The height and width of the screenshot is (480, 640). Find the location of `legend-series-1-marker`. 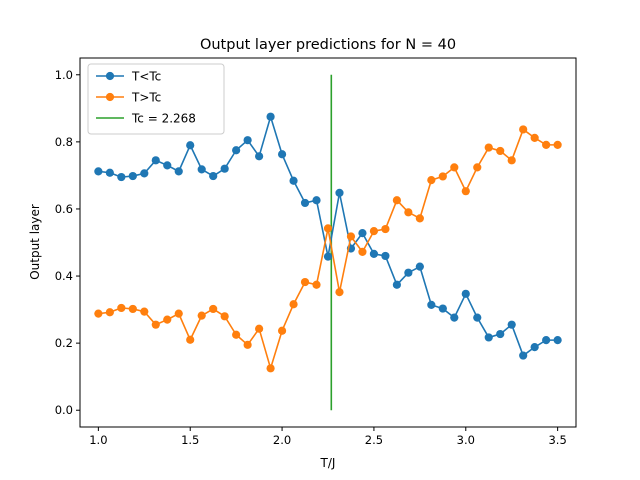

legend-series-1-marker is located at coordinates (110, 97).